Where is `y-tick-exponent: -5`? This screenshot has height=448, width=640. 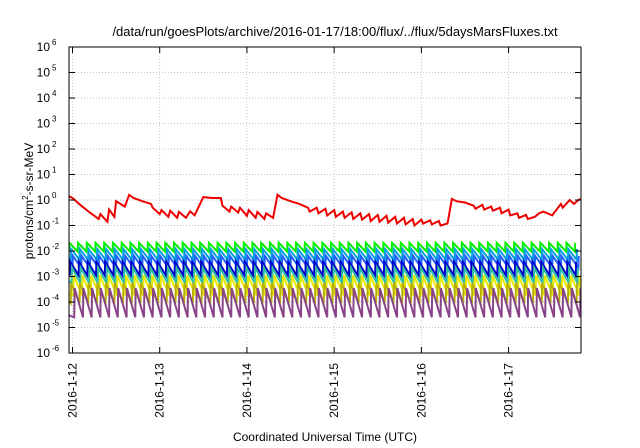
y-tick-exponent: -5 is located at coordinates (56, 323).